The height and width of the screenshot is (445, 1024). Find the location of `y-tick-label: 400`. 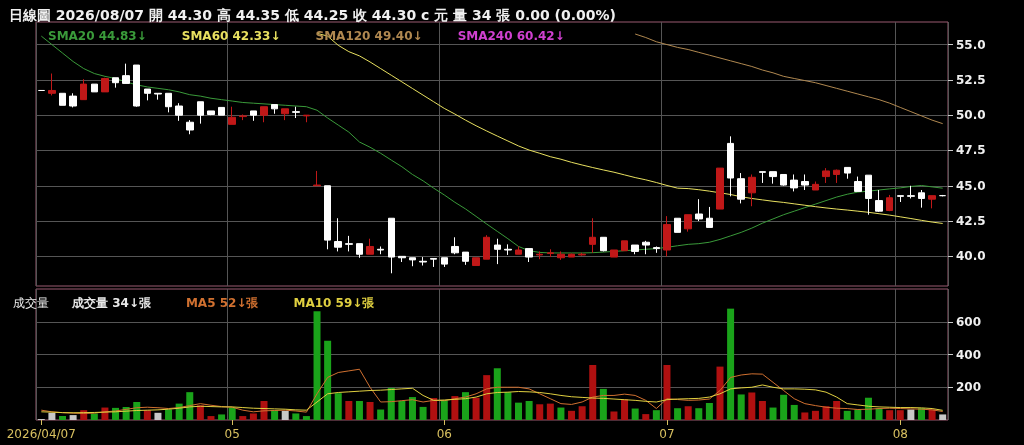

y-tick-label: 400 is located at coordinates (969, 354).